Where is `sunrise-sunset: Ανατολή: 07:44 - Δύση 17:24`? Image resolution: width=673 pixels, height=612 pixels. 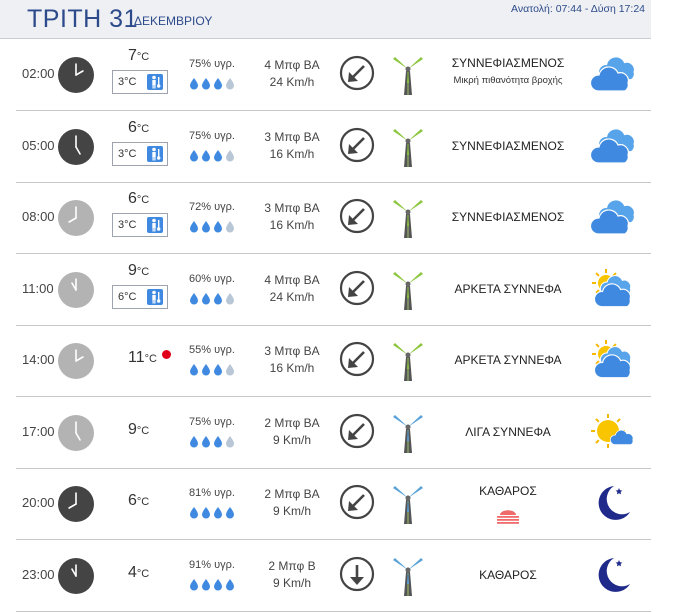 sunrise-sunset: Ανατολή: 07:44 - Δύση 17:24 is located at coordinates (578, 9).